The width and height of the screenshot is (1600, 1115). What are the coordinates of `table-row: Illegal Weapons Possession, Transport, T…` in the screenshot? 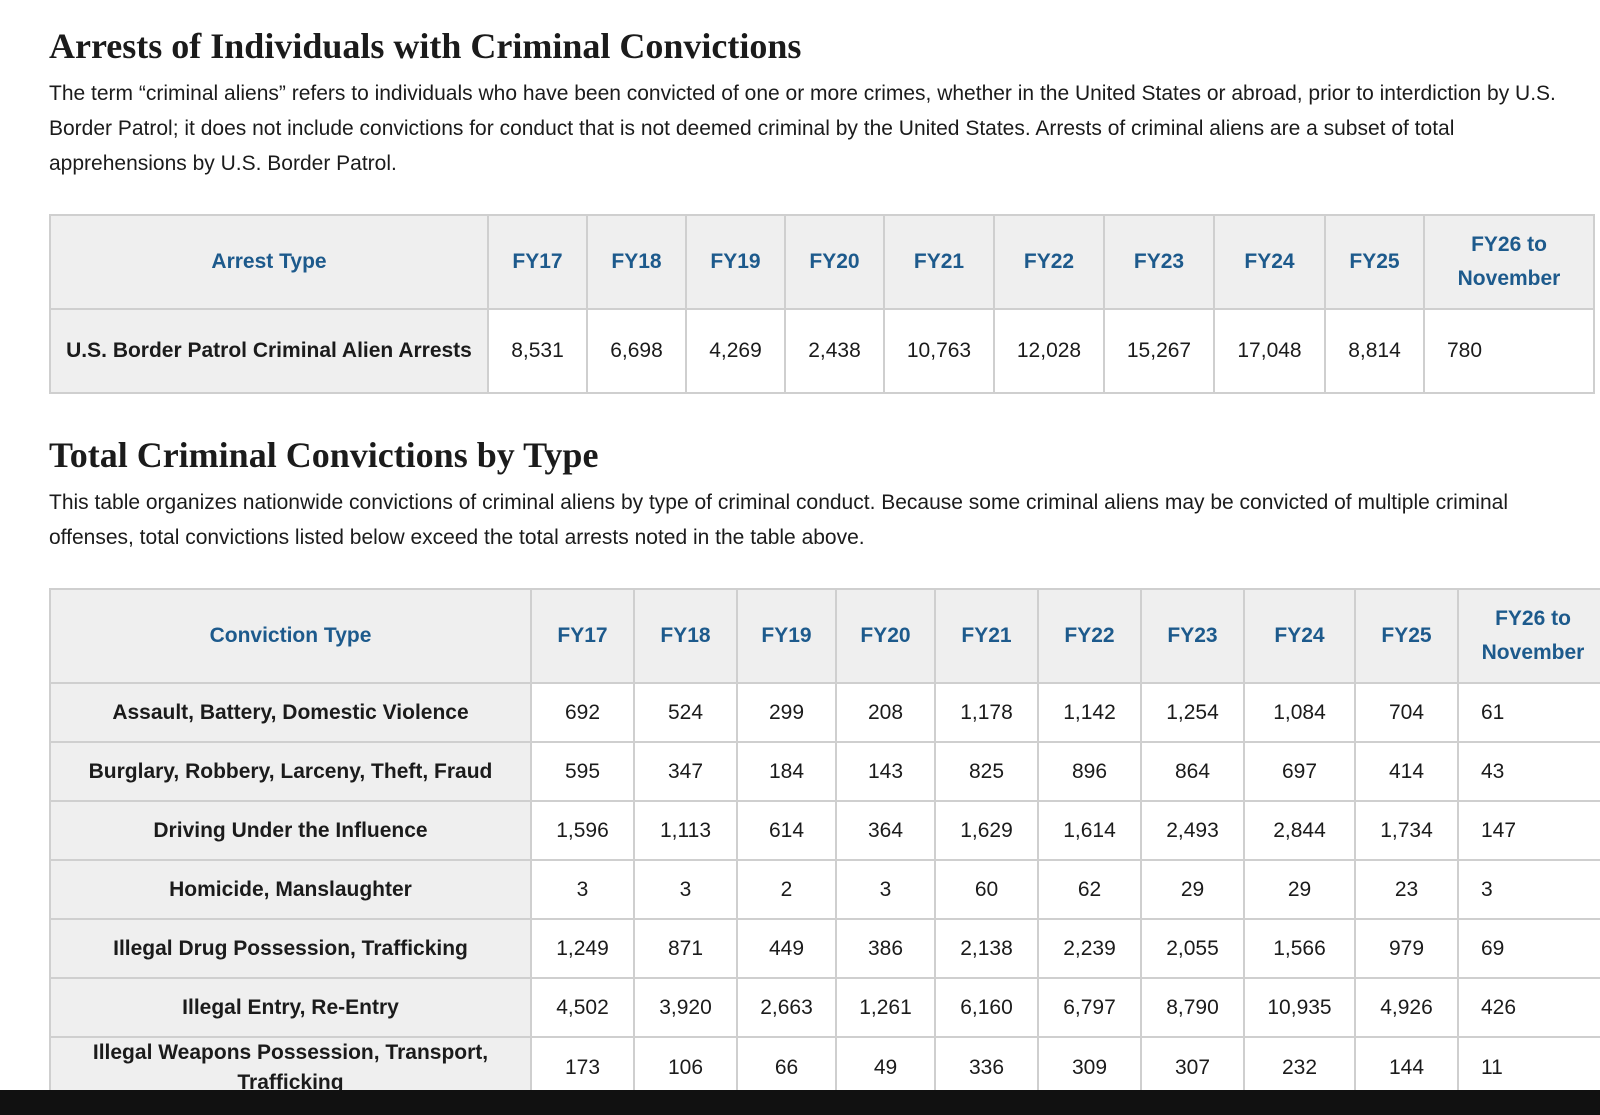 It's located at (824, 1068).